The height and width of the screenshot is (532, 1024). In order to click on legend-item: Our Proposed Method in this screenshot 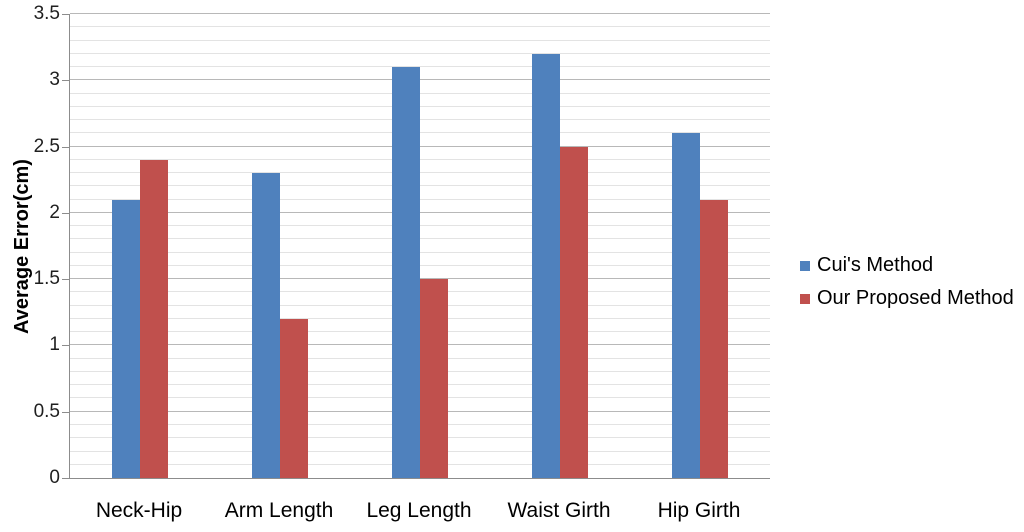, I will do `click(907, 298)`.